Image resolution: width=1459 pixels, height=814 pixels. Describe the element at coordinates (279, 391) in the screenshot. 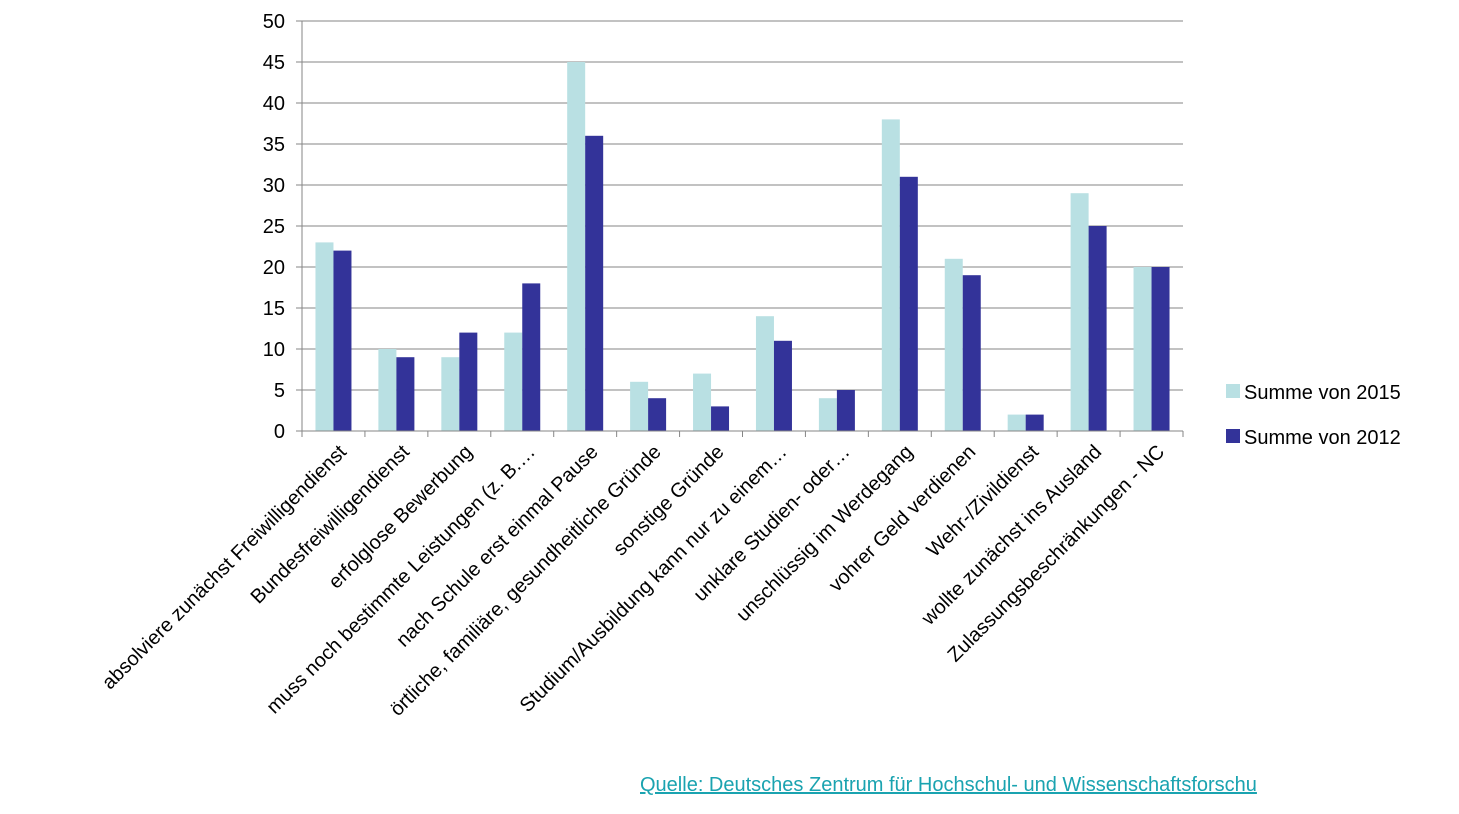

I see `y-tick-label: 5` at that location.